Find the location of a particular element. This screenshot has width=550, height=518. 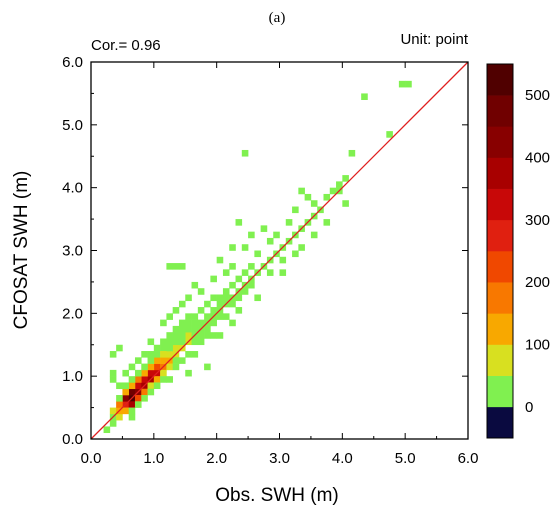

colorbar-label: 300 is located at coordinates (537, 220).